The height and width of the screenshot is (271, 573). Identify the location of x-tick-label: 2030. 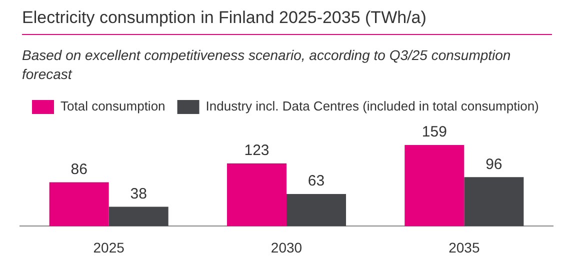
(286, 247).